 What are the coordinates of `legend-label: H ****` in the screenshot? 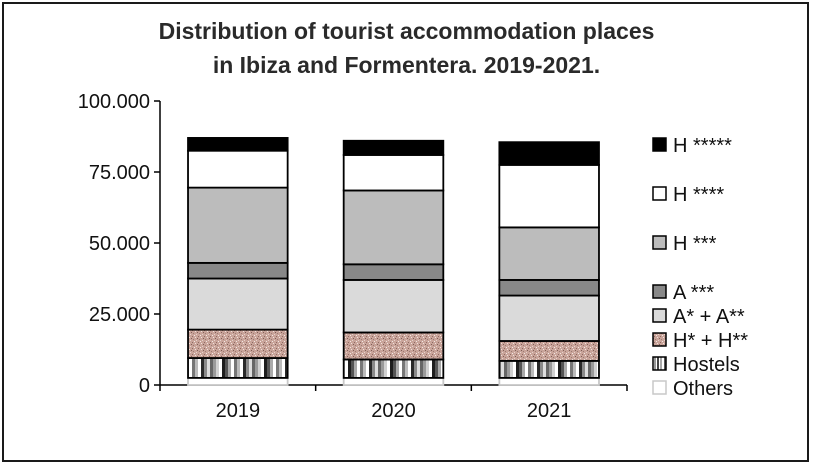 It's located at (698, 195).